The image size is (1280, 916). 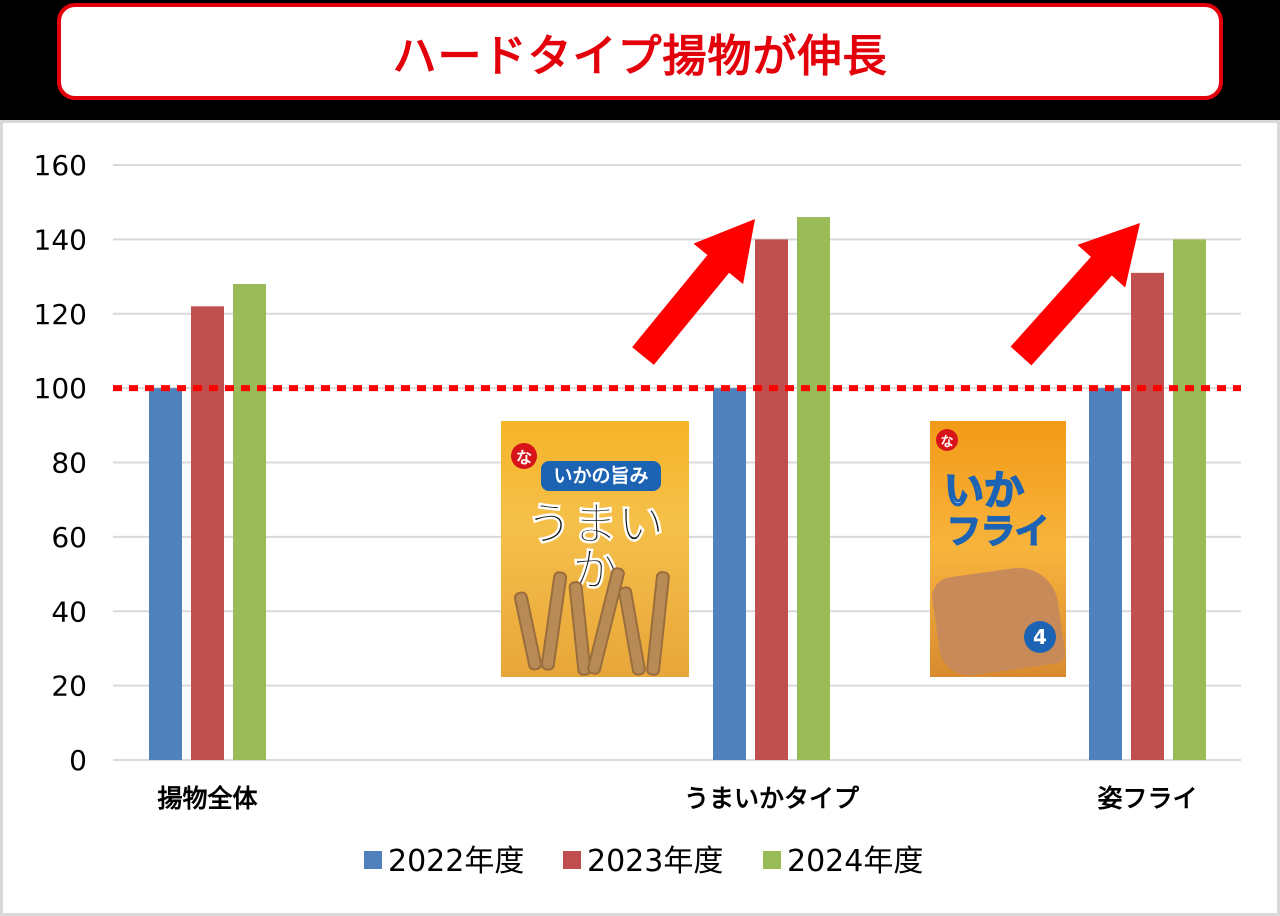 I want to click on ikafry-package-image: な いか フライ 4, so click(x=998, y=549).